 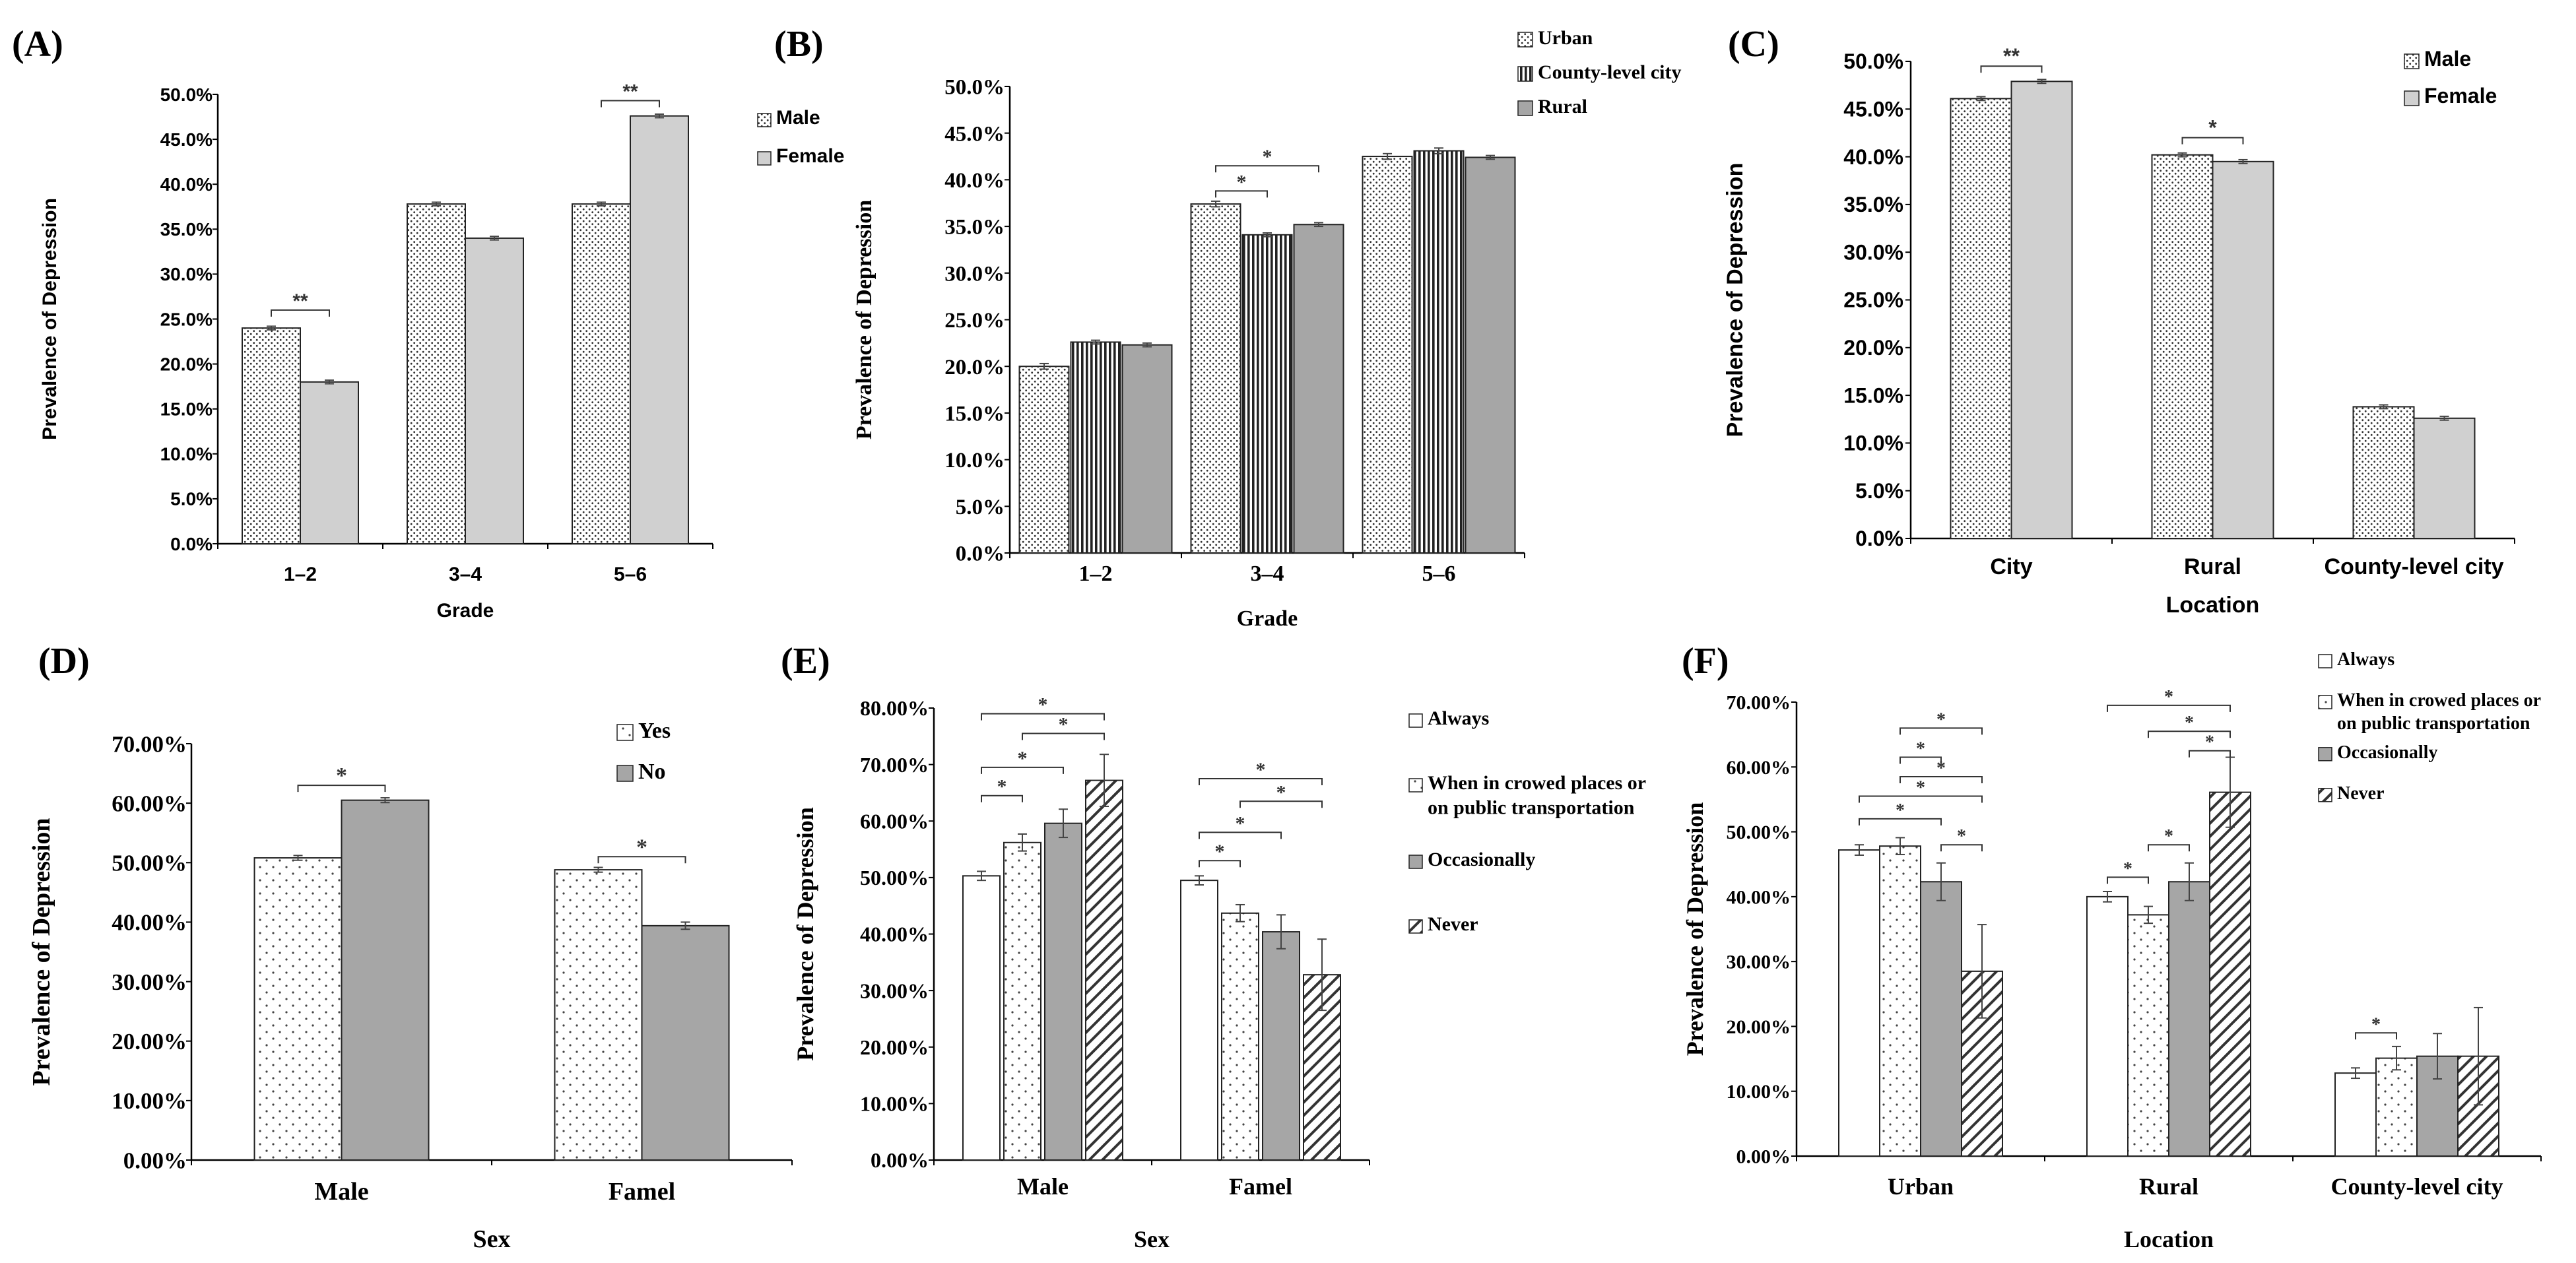 I want to click on y-tick-label: 80.00%, so click(x=894, y=708).